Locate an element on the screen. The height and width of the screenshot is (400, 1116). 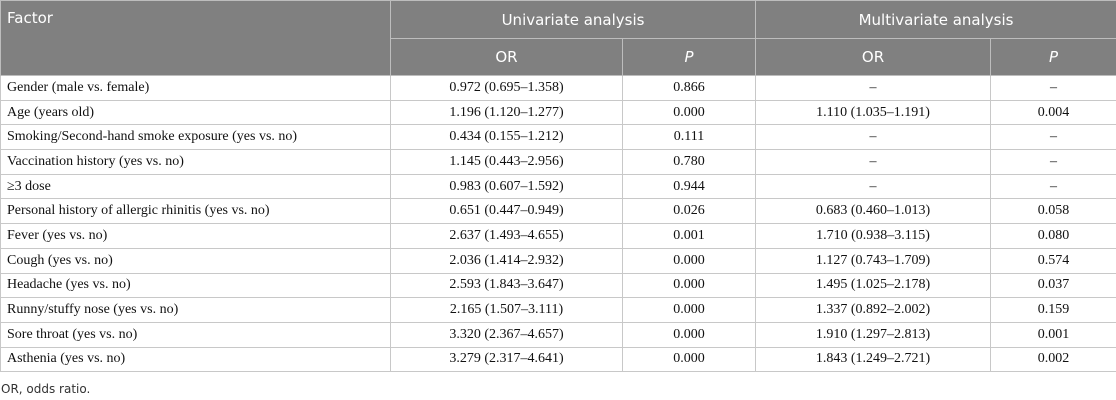
factor-cell: Fever (yes vs. no) is located at coordinates (195, 236).